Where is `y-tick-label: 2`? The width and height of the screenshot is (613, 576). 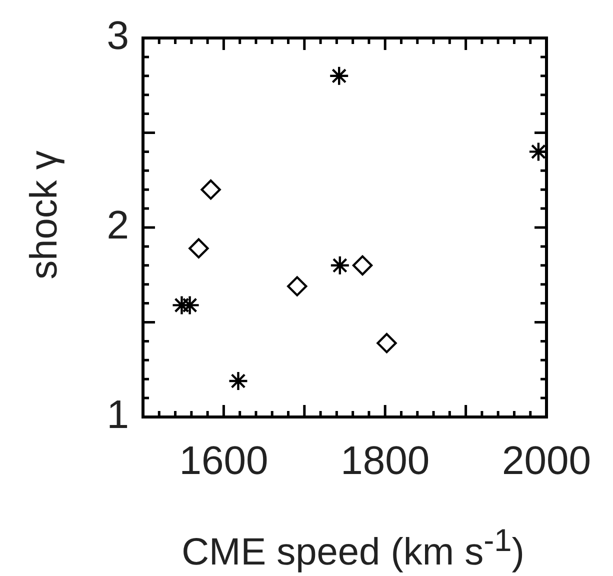 y-tick-label: 2 is located at coordinates (117, 226).